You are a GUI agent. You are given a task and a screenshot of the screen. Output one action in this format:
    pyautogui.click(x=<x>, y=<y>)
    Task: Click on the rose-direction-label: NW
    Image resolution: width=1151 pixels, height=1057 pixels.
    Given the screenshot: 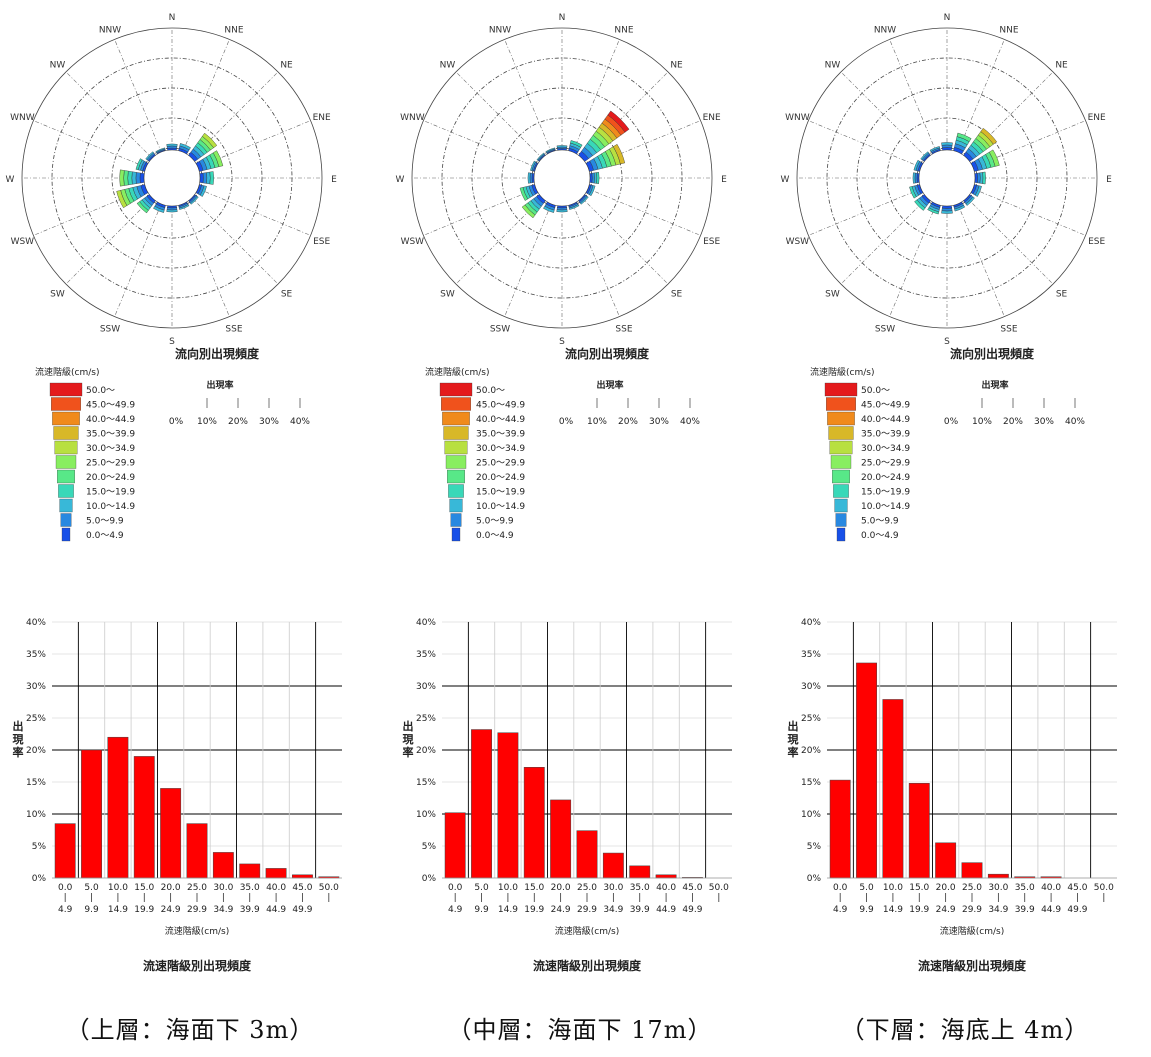 What is the action you would take?
    pyautogui.click(x=58, y=65)
    